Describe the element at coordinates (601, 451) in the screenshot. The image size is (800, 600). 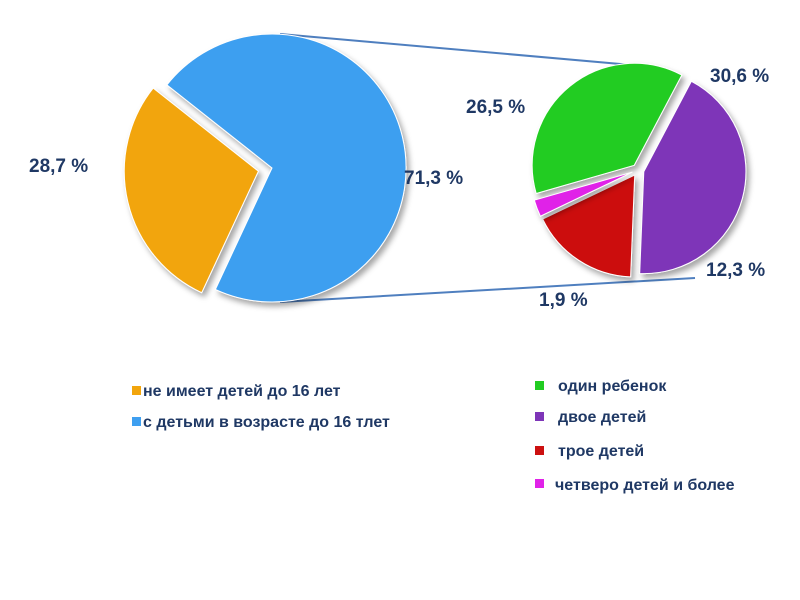
I see `legend-label-three-children: трое детей` at that location.